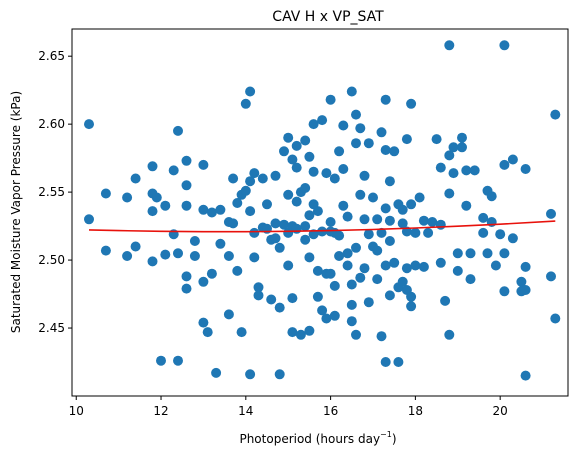 Image resolution: width=576 pixels, height=464 pixels. What do you see at coordinates (500, 411) in the screenshot?
I see `x-tick-label: 20` at bounding box center [500, 411].